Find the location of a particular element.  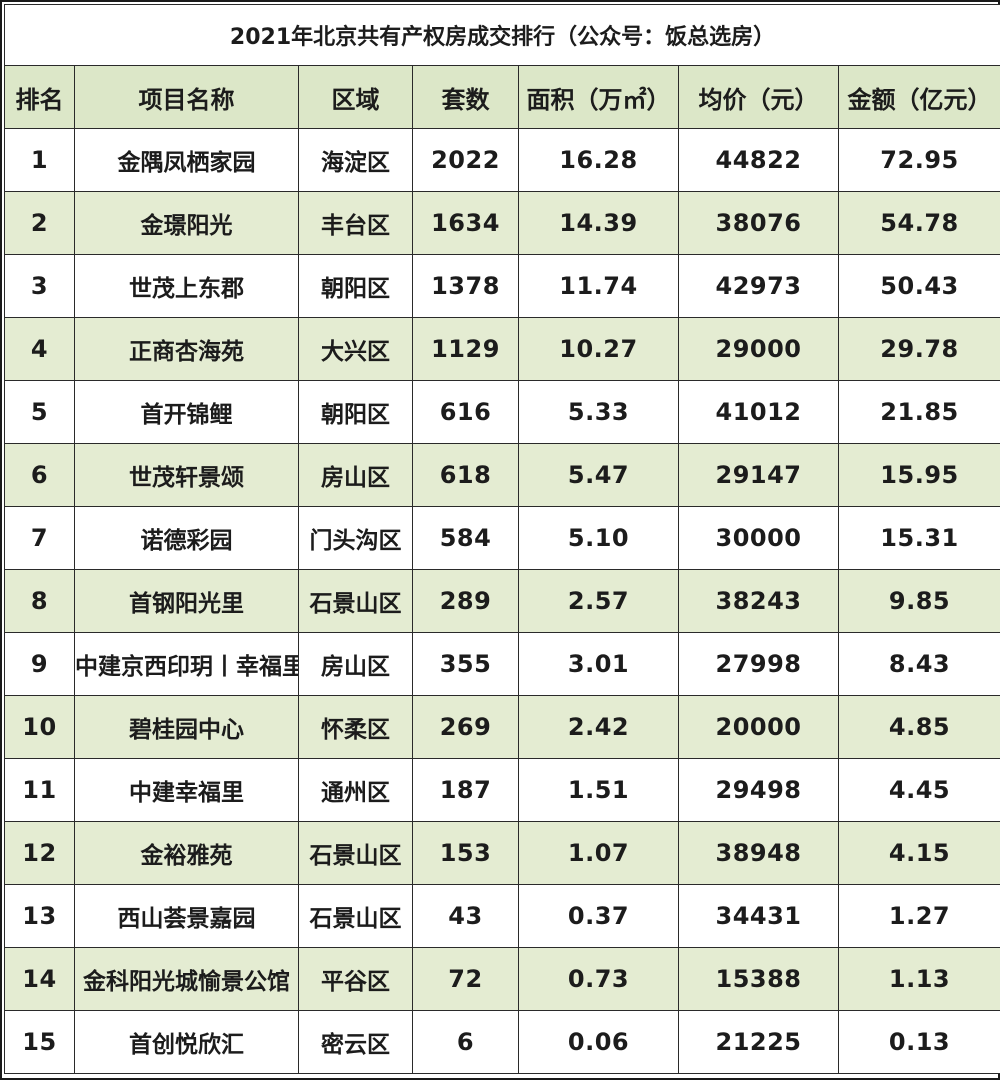

table-row: 12 金裕雅苑 石景山区 153 1.07 38948 4.15 is located at coordinates (502, 853).